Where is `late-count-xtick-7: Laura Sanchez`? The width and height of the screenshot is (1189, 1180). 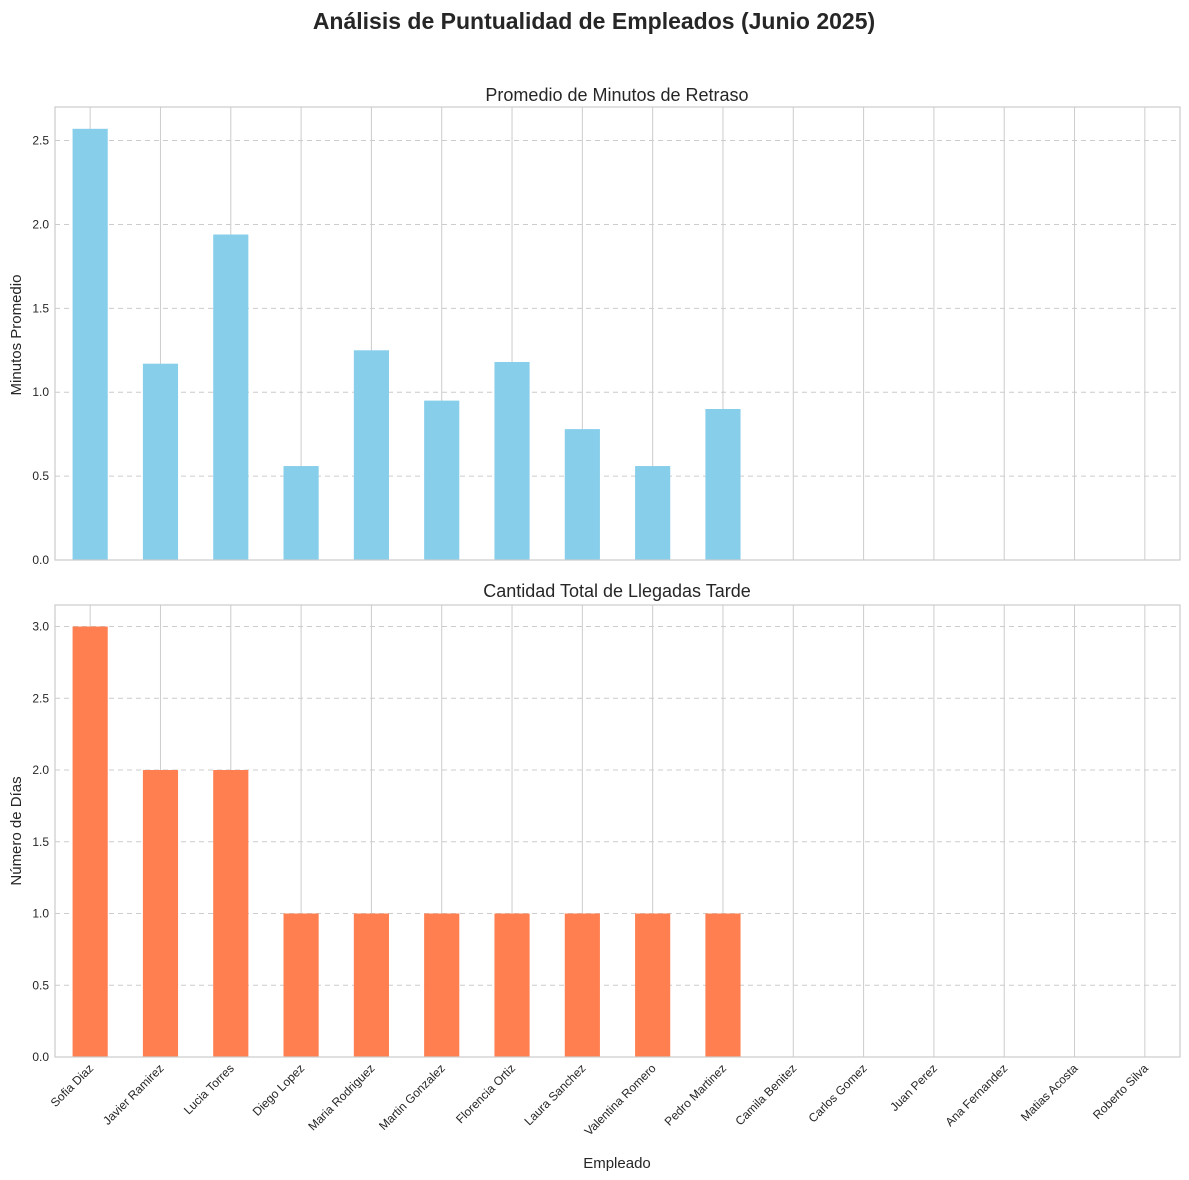 late-count-xtick-7: Laura Sanchez is located at coordinates (554, 1094).